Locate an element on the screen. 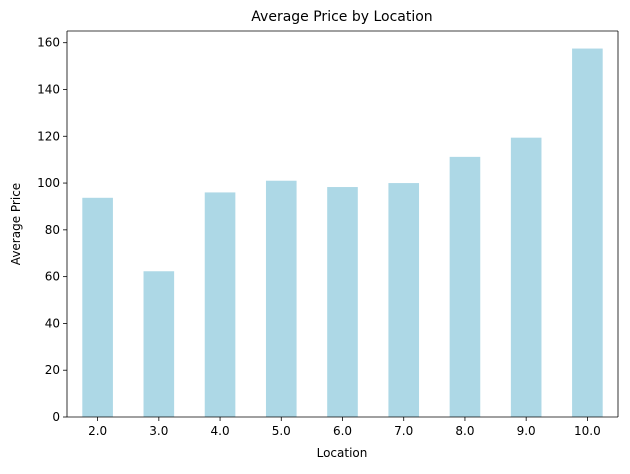 Image resolution: width=630 pixels, height=474 pixels. x-tick-label: 9.0 is located at coordinates (526, 431).